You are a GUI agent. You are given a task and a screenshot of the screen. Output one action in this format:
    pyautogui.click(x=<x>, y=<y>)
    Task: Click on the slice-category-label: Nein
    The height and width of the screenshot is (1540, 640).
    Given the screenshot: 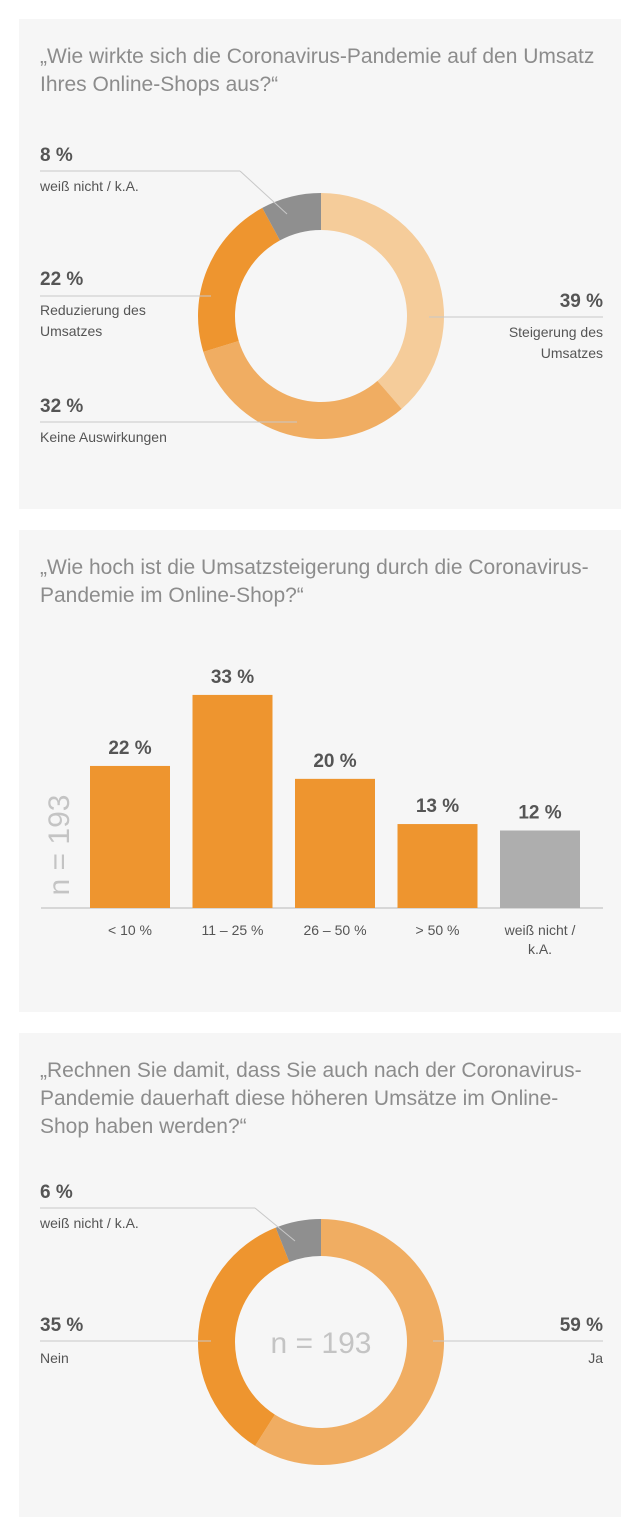 What is the action you would take?
    pyautogui.click(x=54, y=1358)
    